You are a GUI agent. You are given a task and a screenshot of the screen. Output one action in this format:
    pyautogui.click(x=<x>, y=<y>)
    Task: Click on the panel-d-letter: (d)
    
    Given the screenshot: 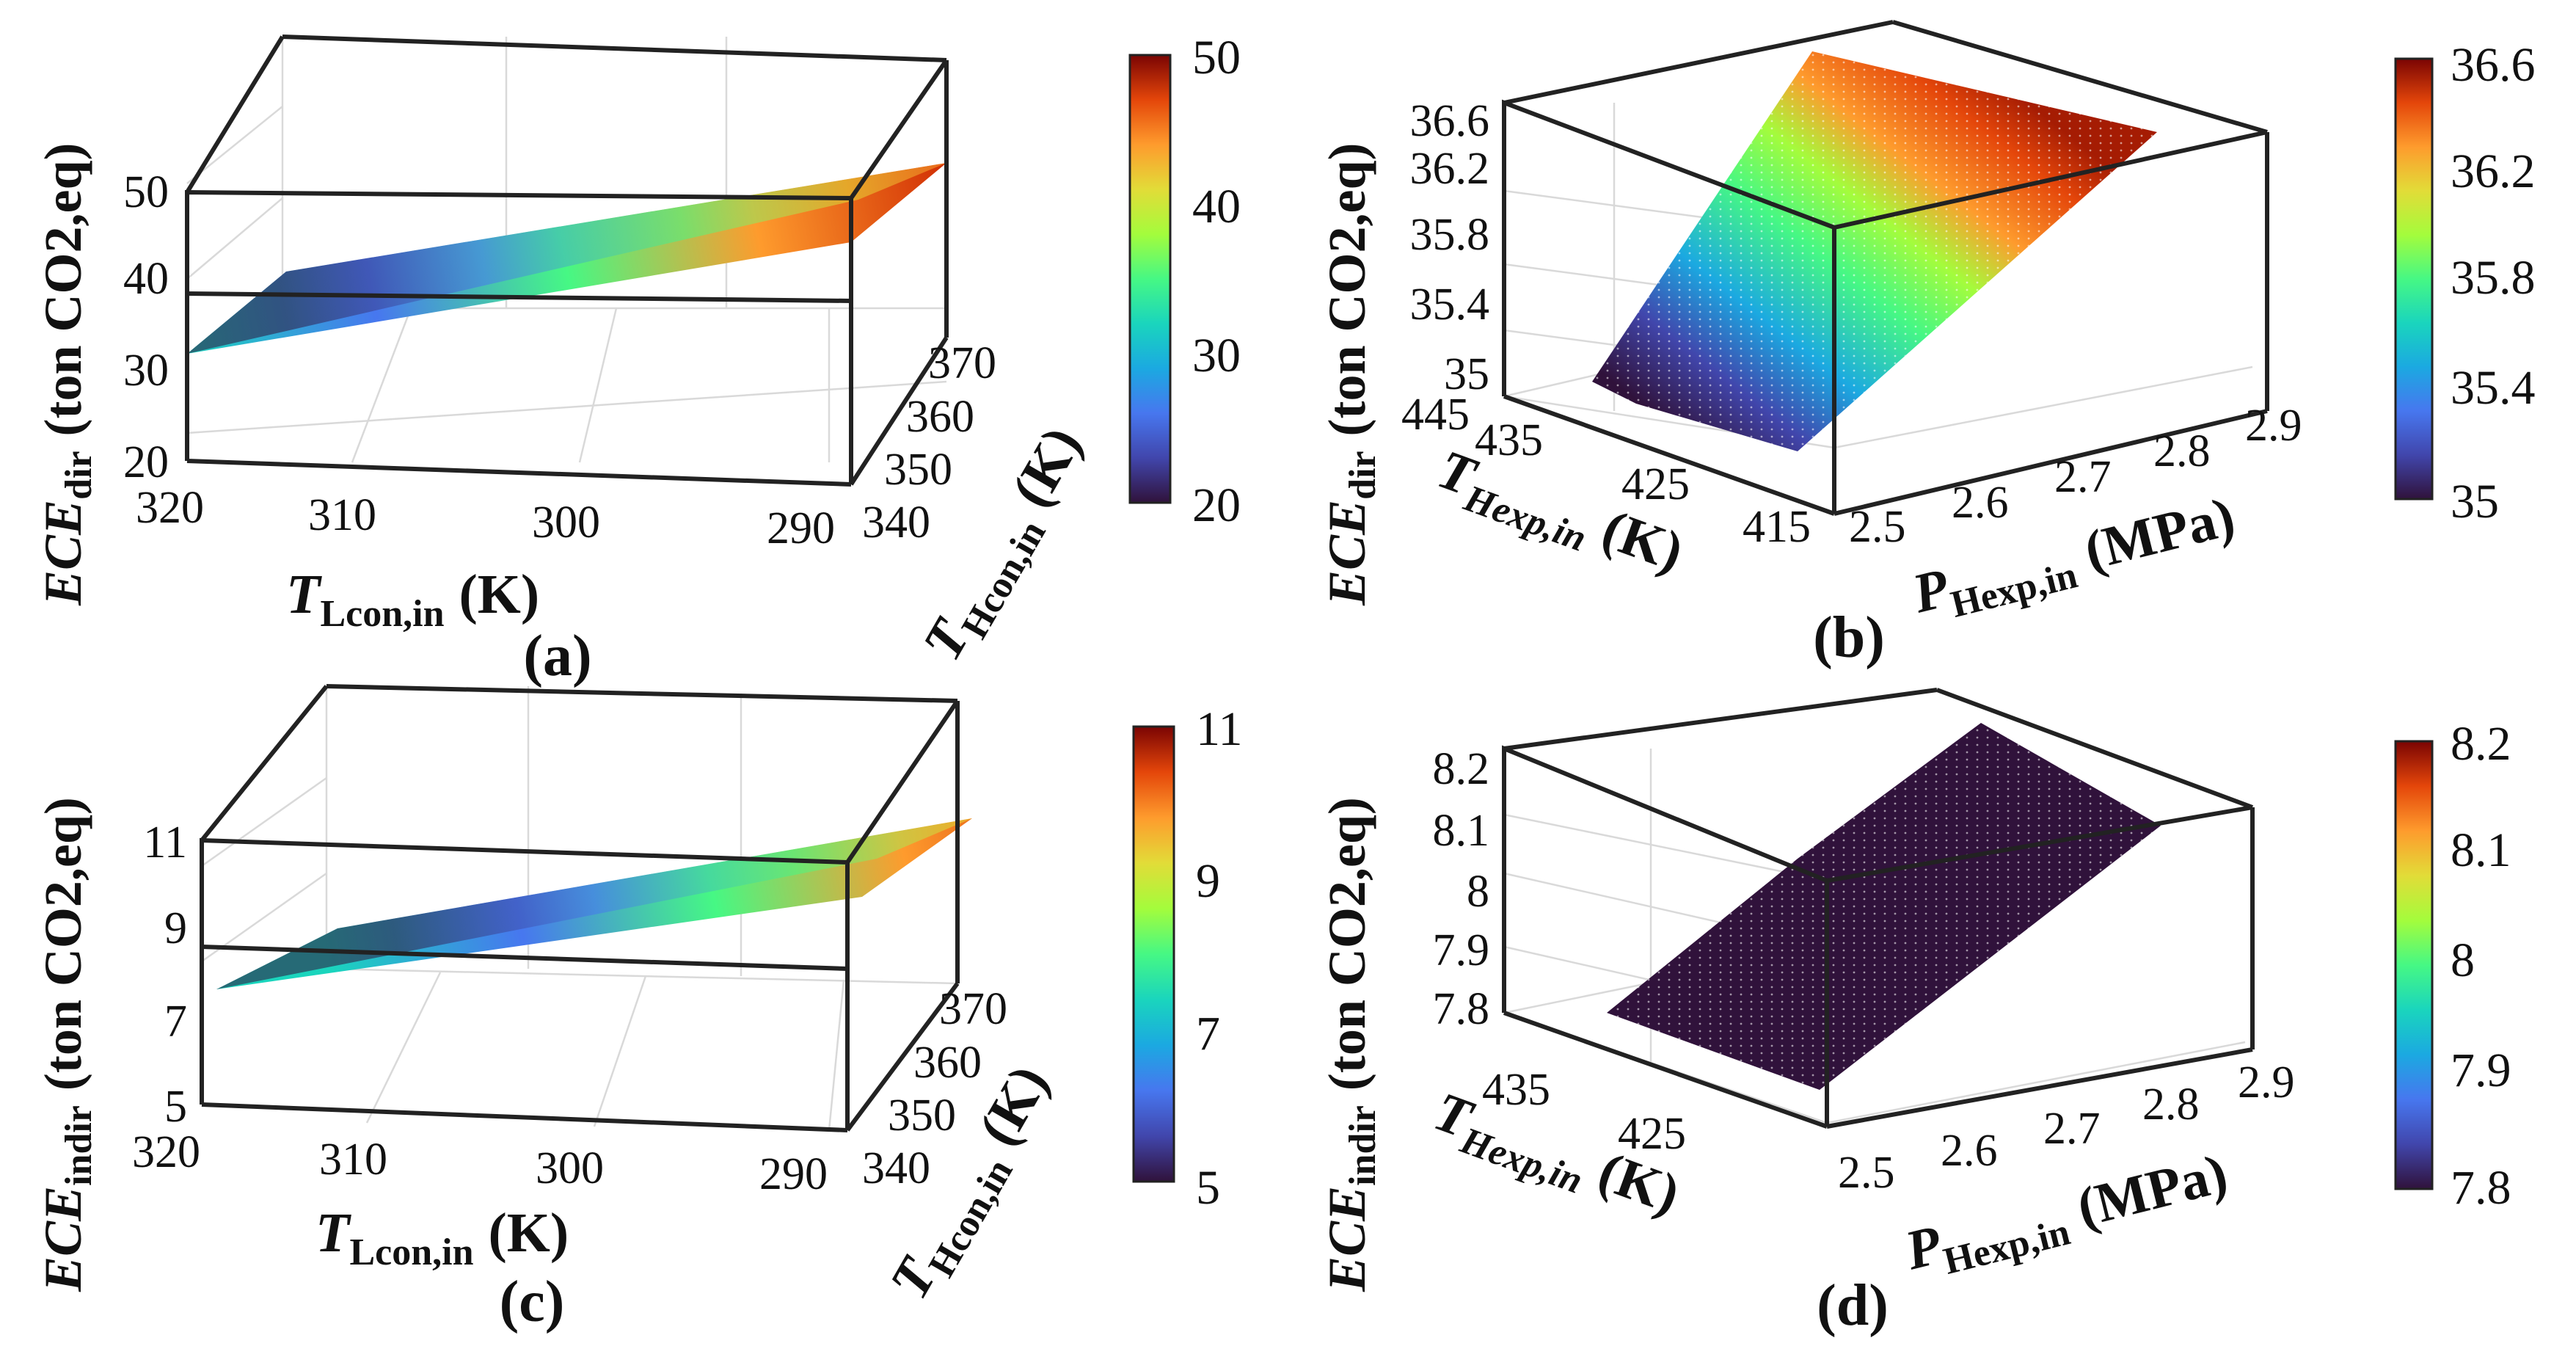 What is the action you would take?
    pyautogui.click(x=1853, y=1305)
    